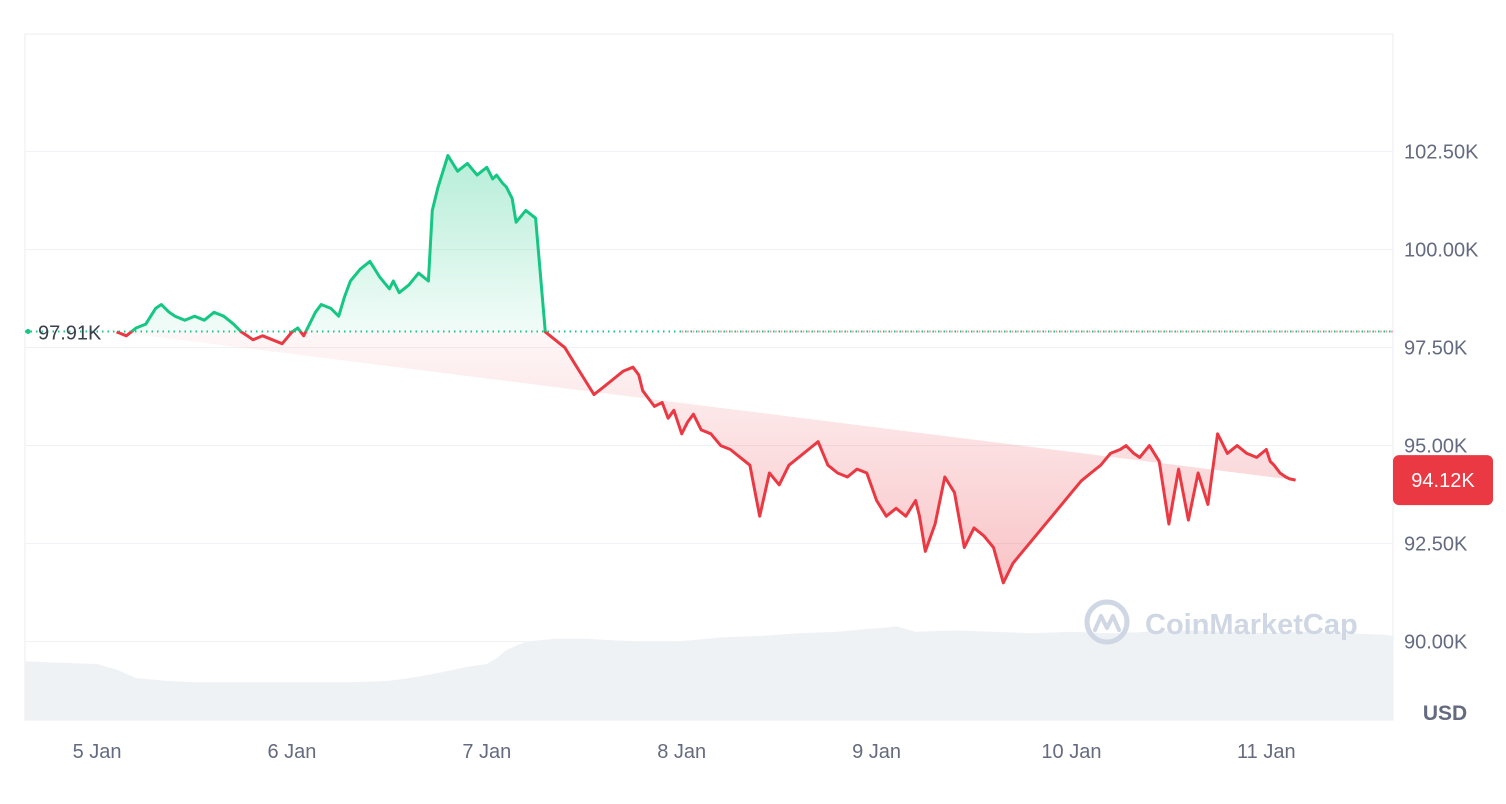  What do you see at coordinates (1436, 545) in the screenshot?
I see `y-tick-label: 92.50K` at bounding box center [1436, 545].